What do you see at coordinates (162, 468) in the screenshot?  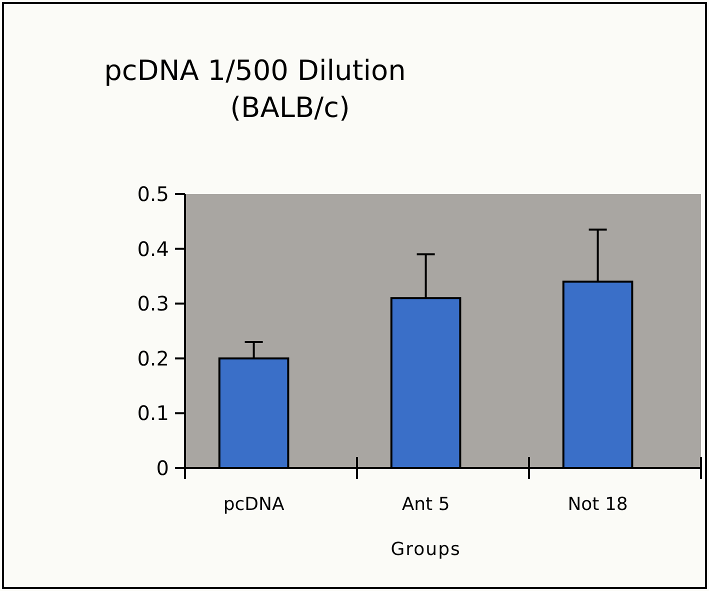 I see `y-tick-label: 0` at bounding box center [162, 468].